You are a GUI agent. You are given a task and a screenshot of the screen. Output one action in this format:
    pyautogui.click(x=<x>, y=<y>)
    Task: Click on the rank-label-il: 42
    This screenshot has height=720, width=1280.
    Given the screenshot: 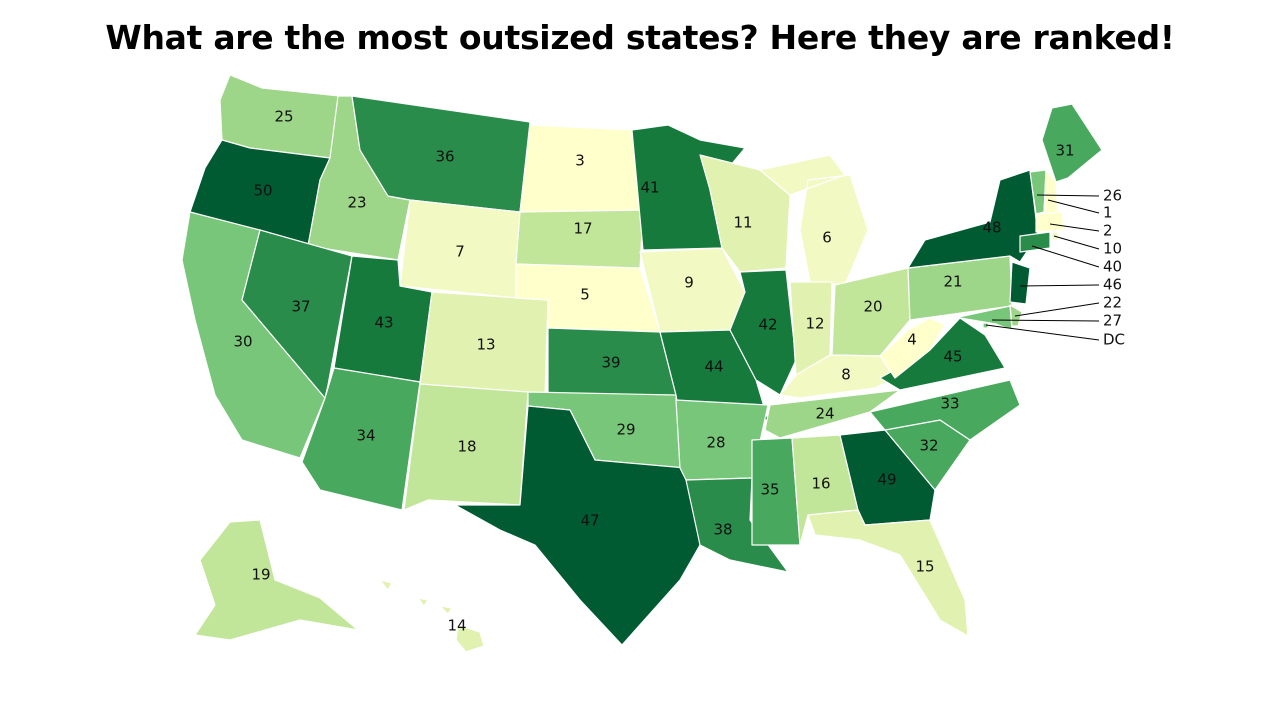 What is the action you would take?
    pyautogui.click(x=767, y=325)
    